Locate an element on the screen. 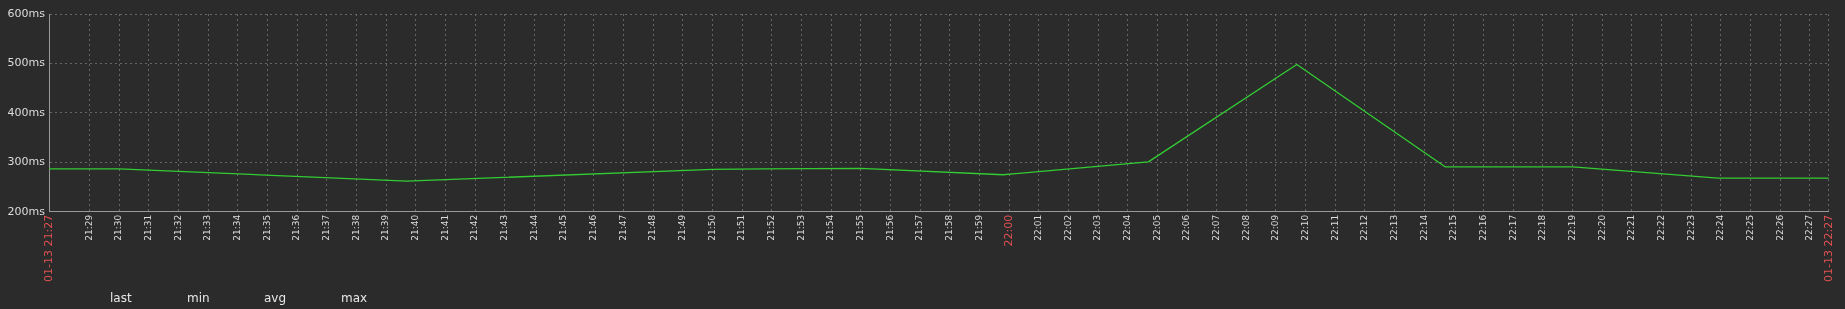 The height and width of the screenshot is (309, 1845). x-tick-label: 21:53 is located at coordinates (800, 227).